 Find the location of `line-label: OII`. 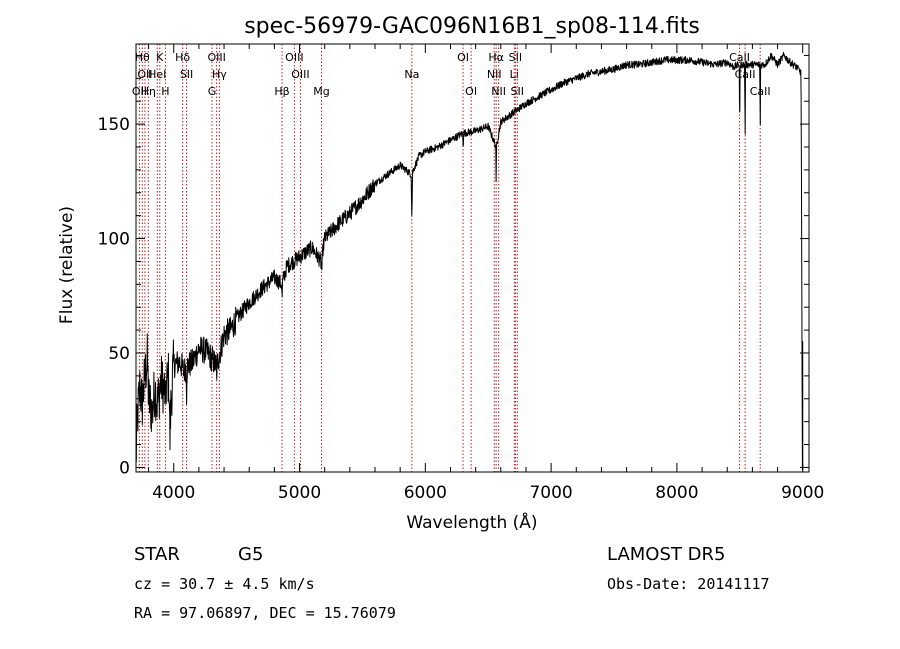

line-label: OII is located at coordinates (144, 74).